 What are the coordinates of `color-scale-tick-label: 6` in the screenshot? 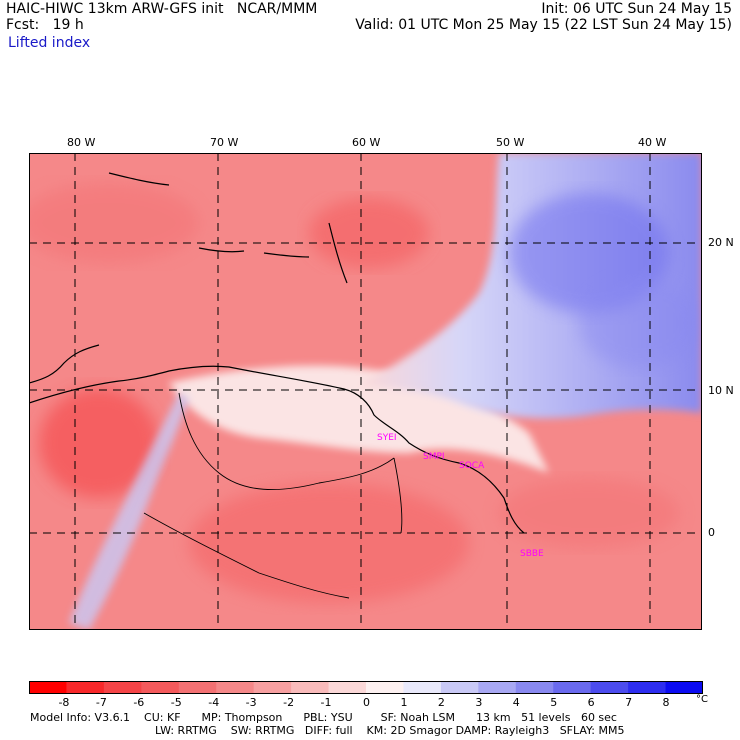 It's located at (591, 702).